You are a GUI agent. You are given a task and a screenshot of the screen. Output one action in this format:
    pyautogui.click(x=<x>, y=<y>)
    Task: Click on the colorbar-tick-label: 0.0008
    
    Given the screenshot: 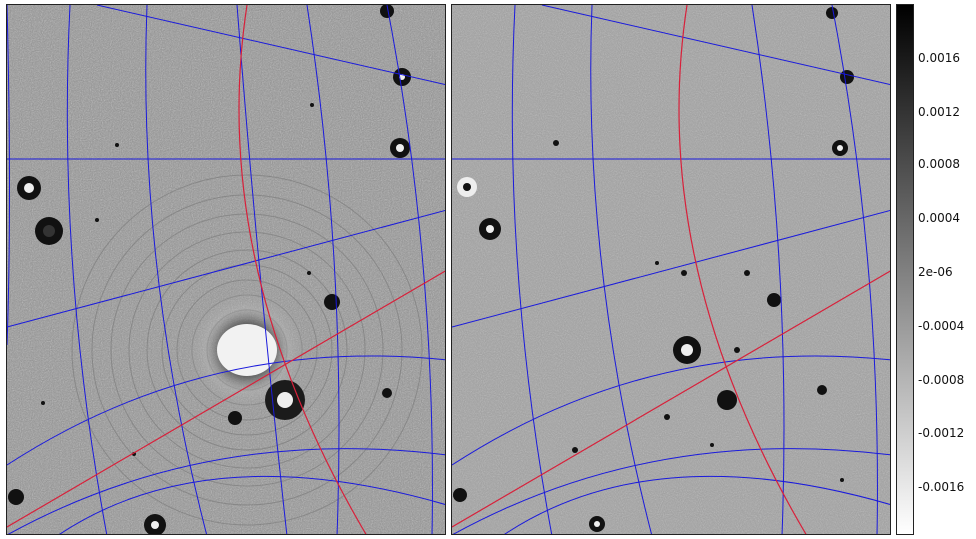 What is the action you would take?
    pyautogui.click(x=939, y=164)
    